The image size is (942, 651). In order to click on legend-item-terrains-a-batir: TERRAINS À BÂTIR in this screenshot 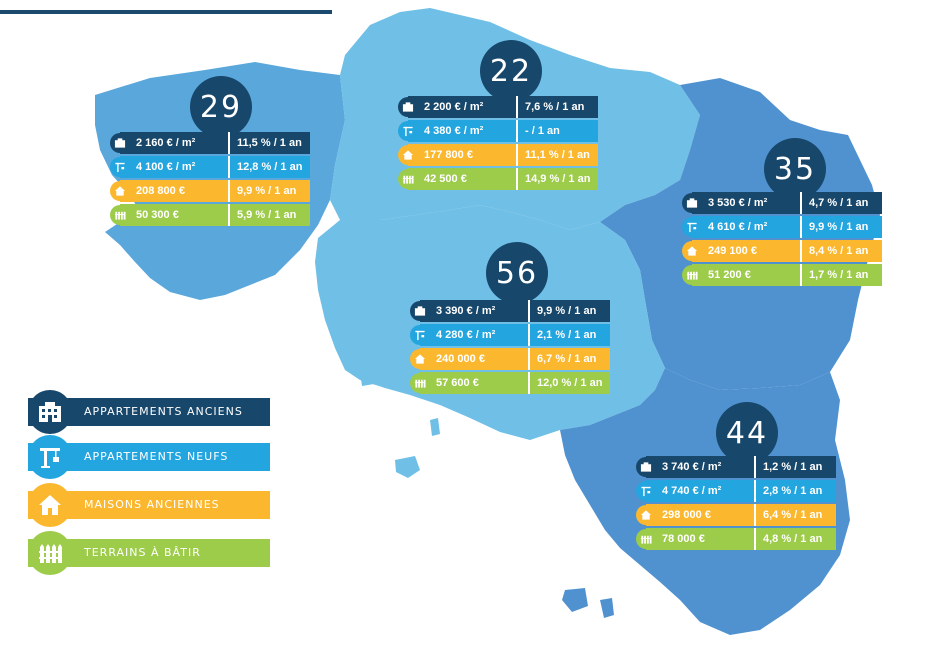, I will do `click(149, 553)`.